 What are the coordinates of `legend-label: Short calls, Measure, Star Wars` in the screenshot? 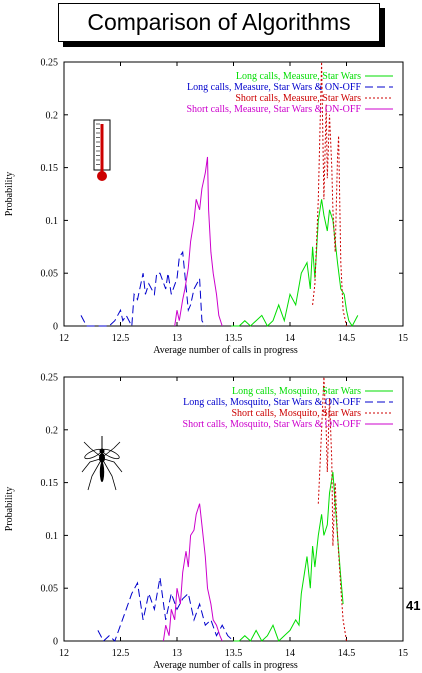 It's located at (298, 98).